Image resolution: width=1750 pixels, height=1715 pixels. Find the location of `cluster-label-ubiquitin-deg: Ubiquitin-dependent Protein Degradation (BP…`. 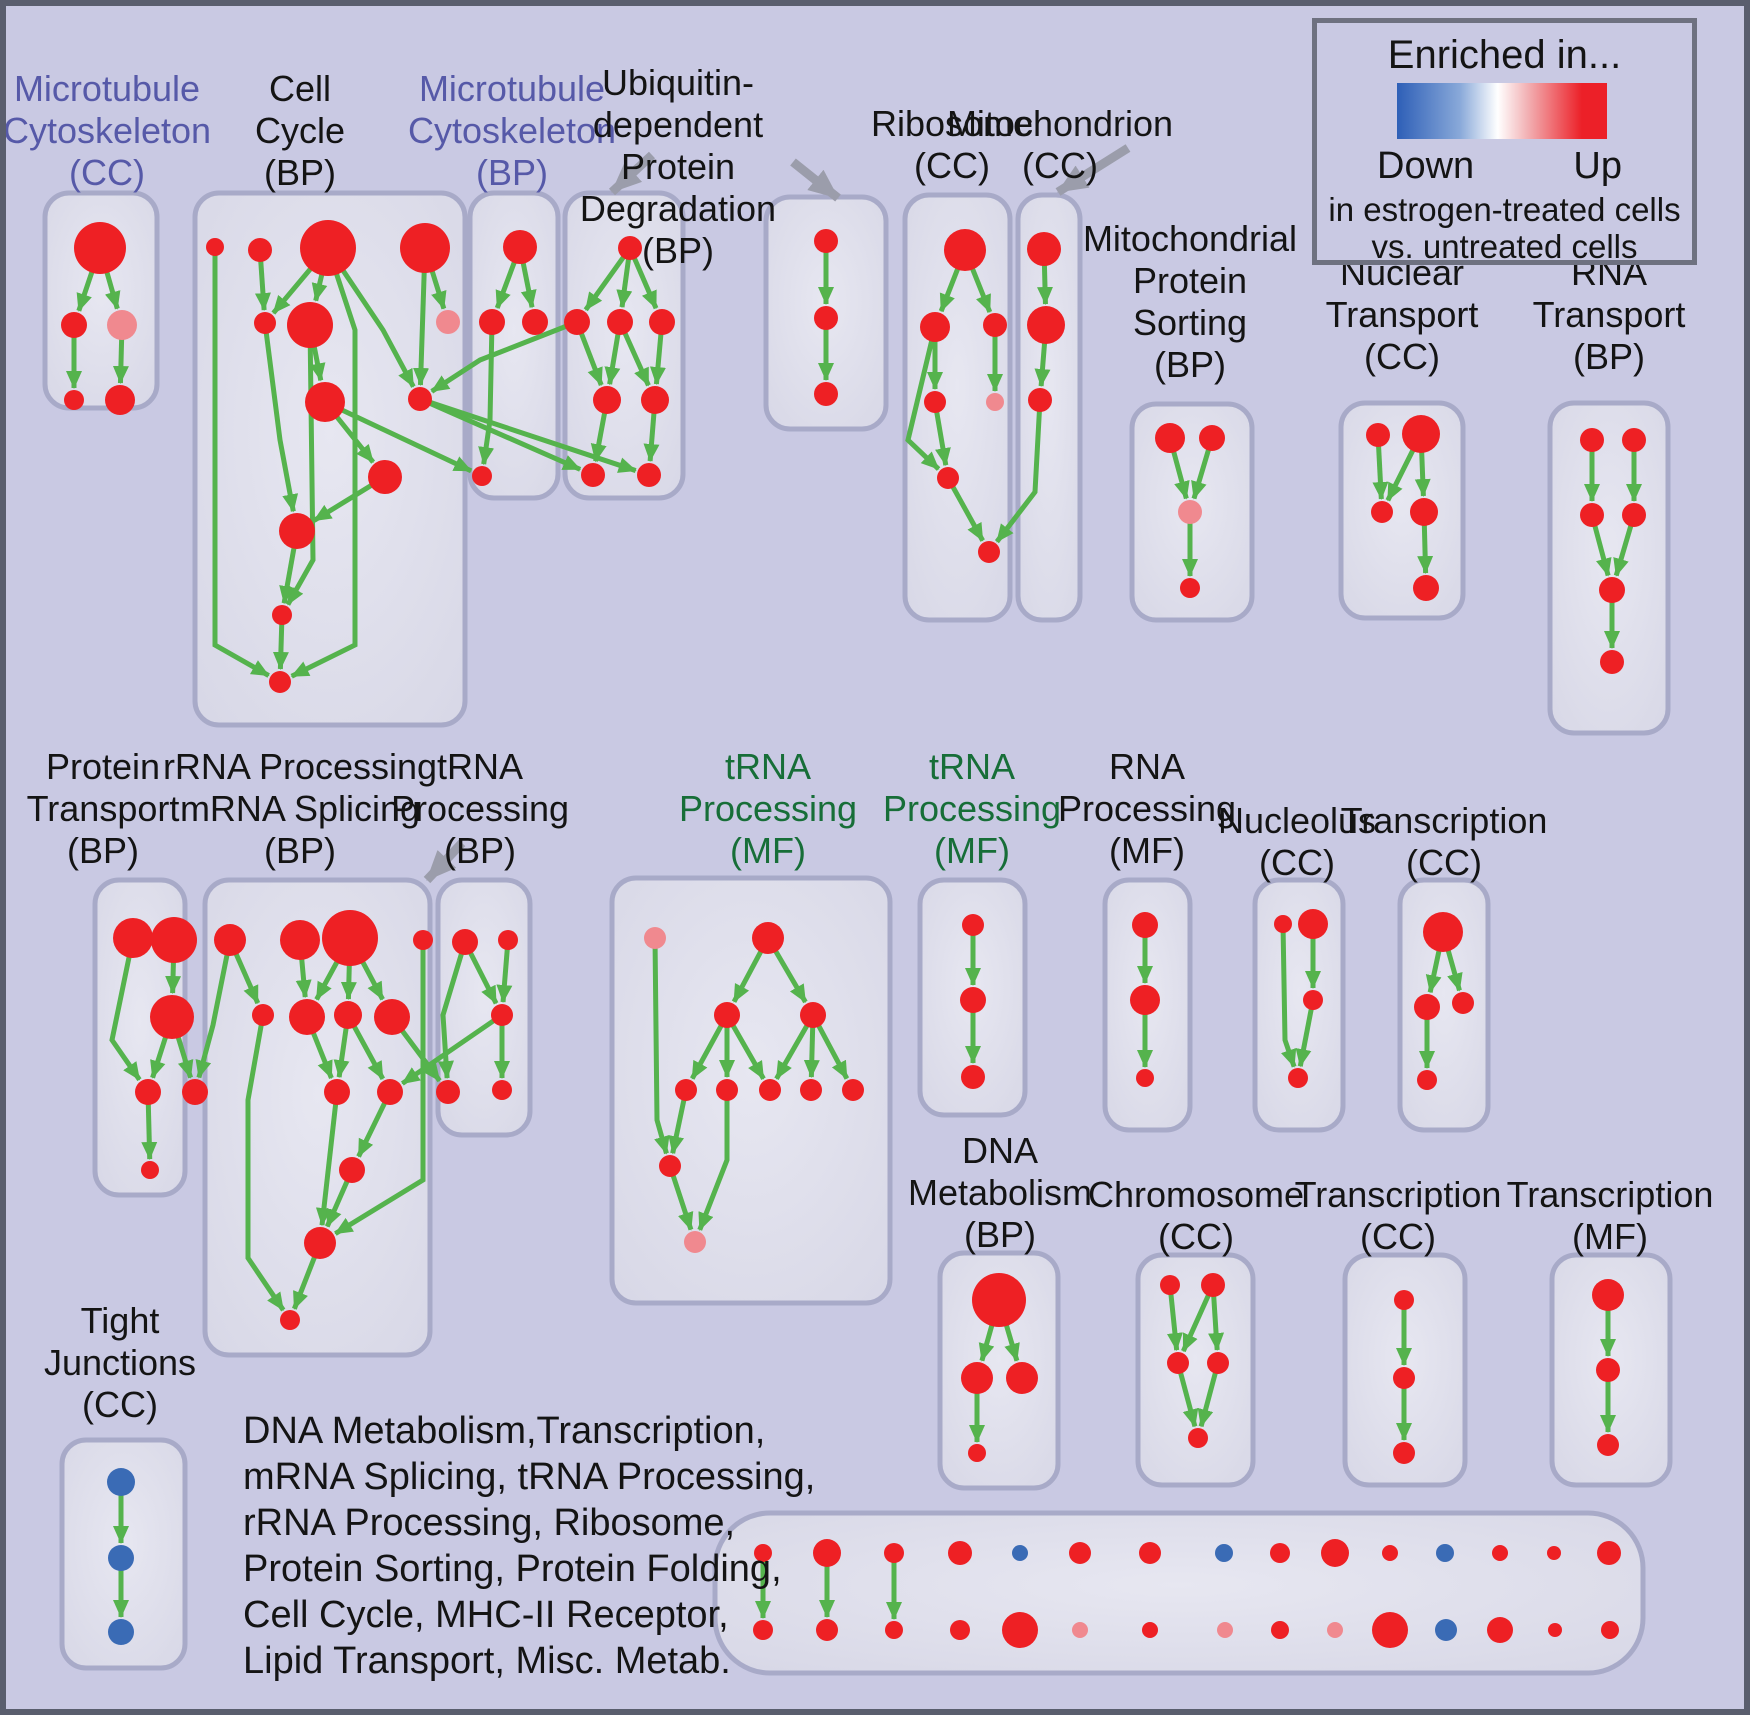

cluster-label-ubiquitin-deg: Ubiquitin-dependent Protein Degradation (BP… is located at coordinates (678, 166).